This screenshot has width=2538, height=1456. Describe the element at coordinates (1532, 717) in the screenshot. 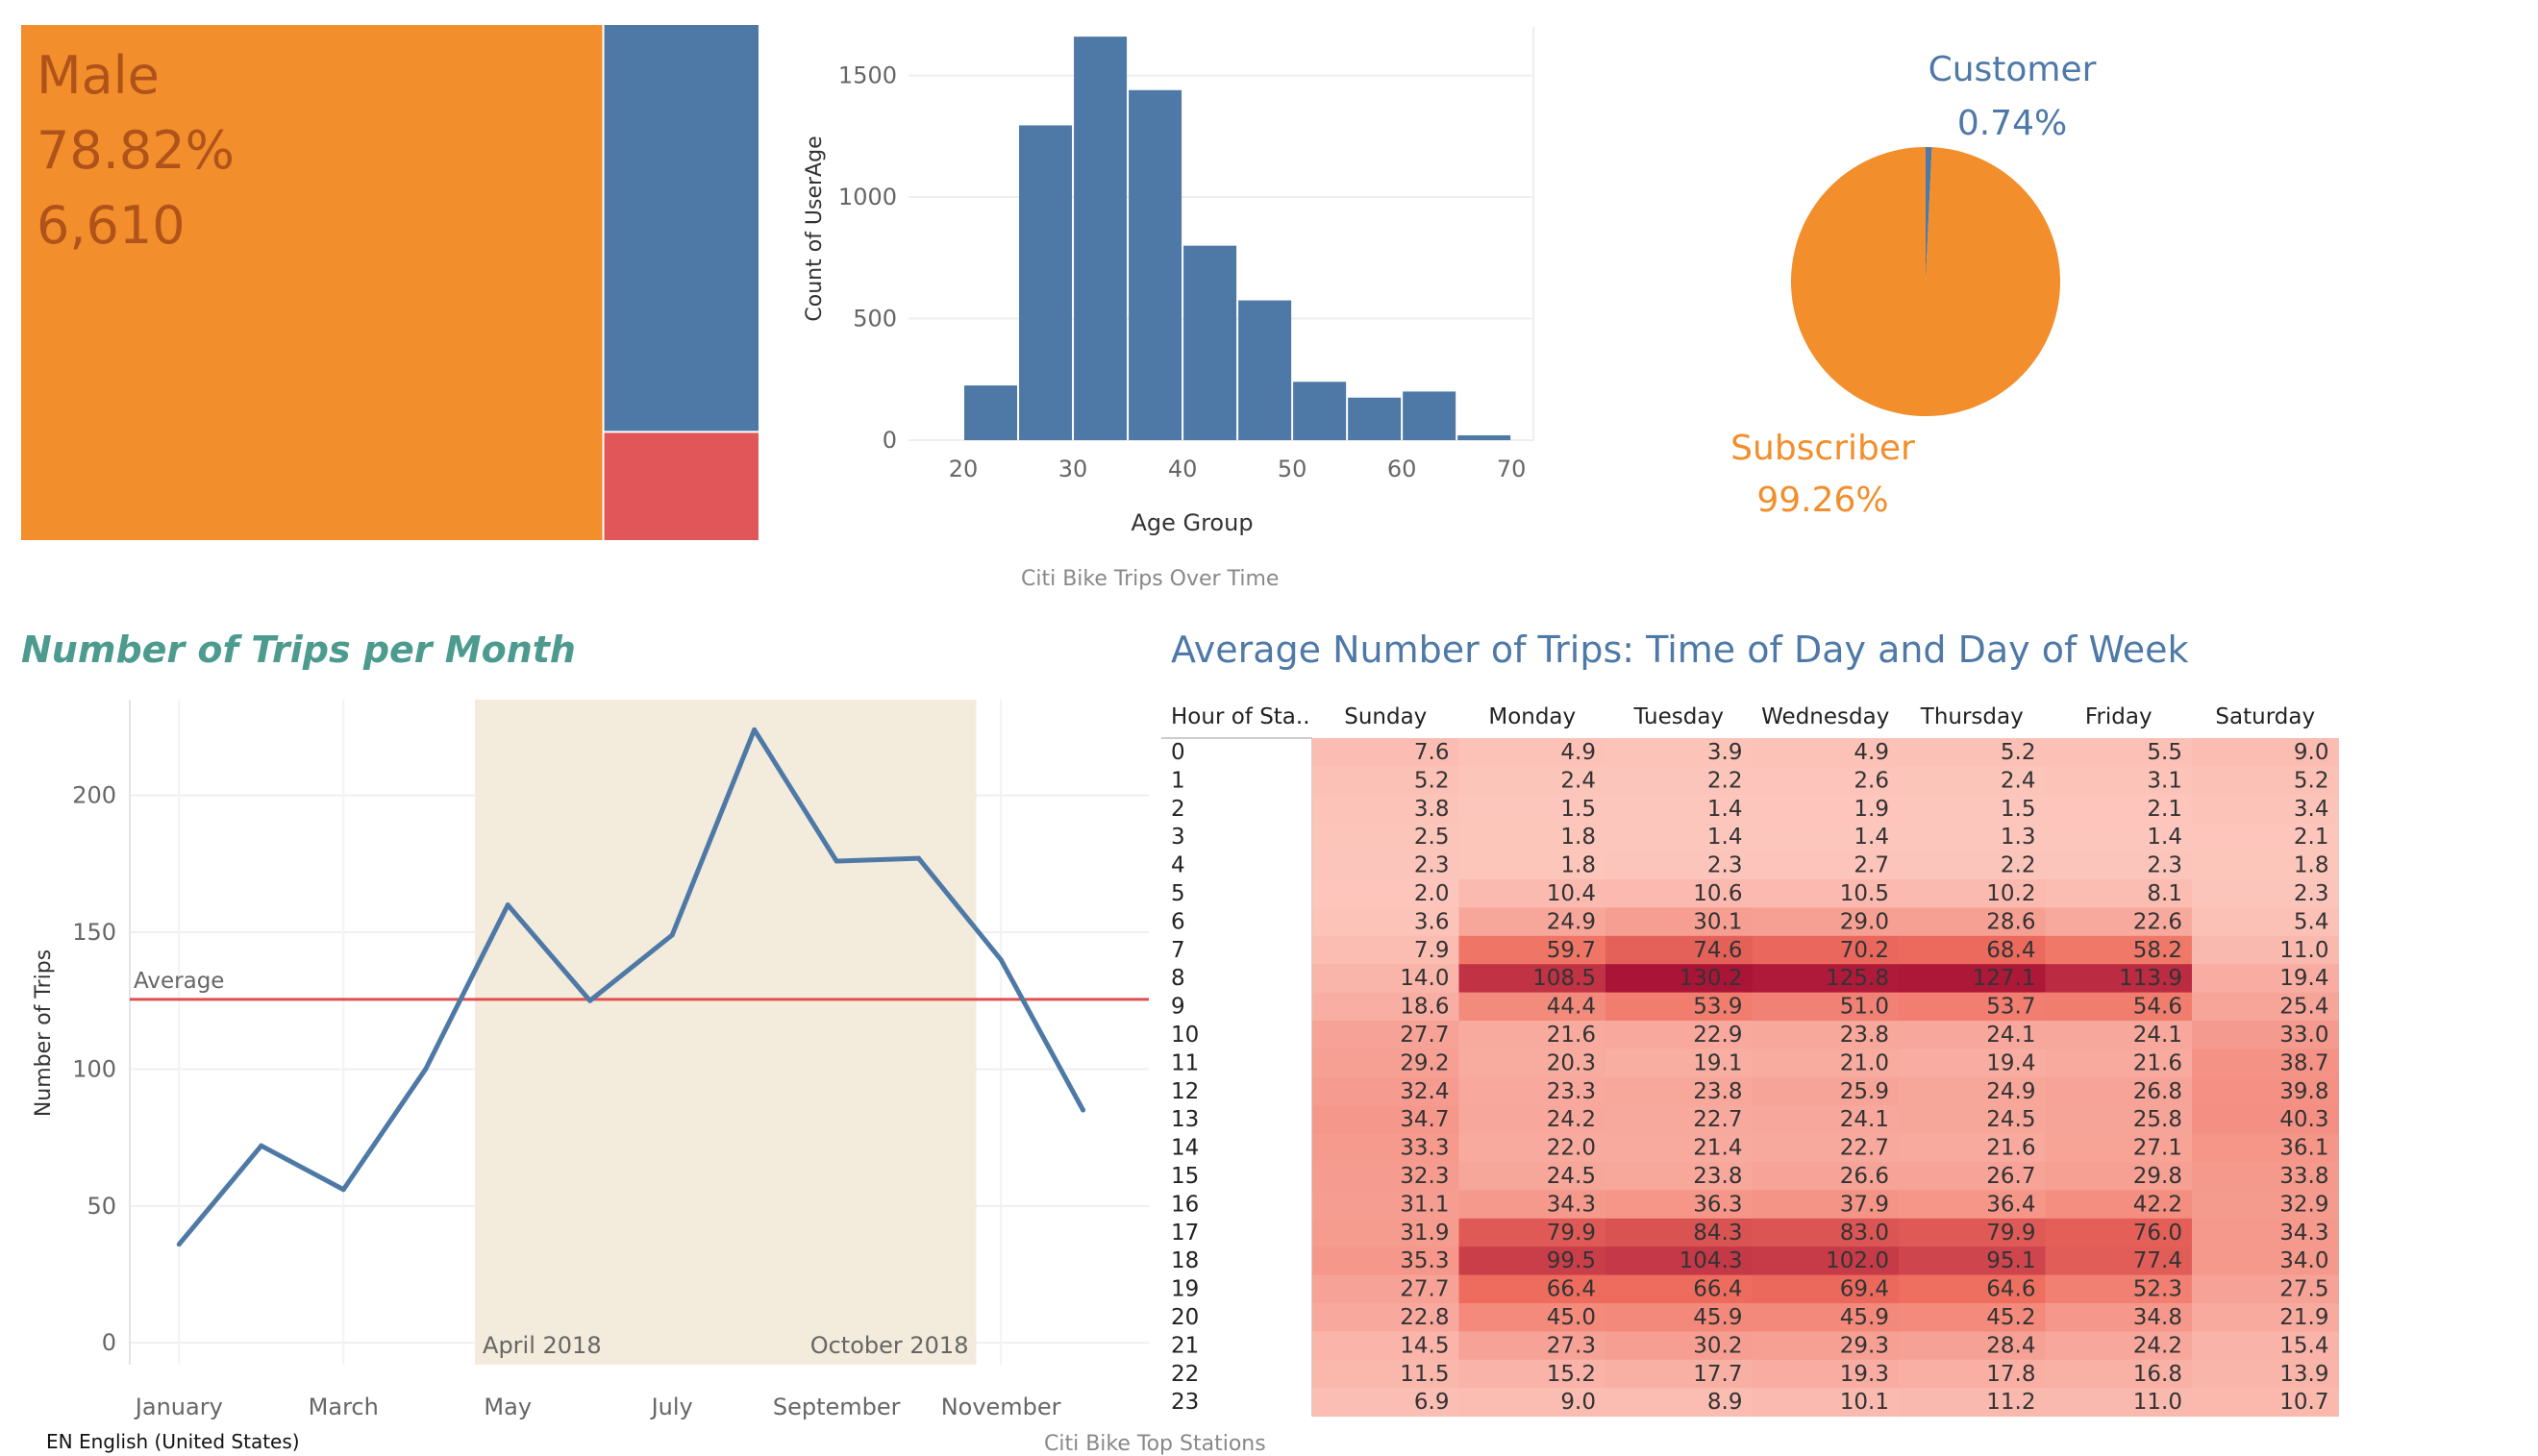

I see `heatmap-column-header: Monday` at that location.